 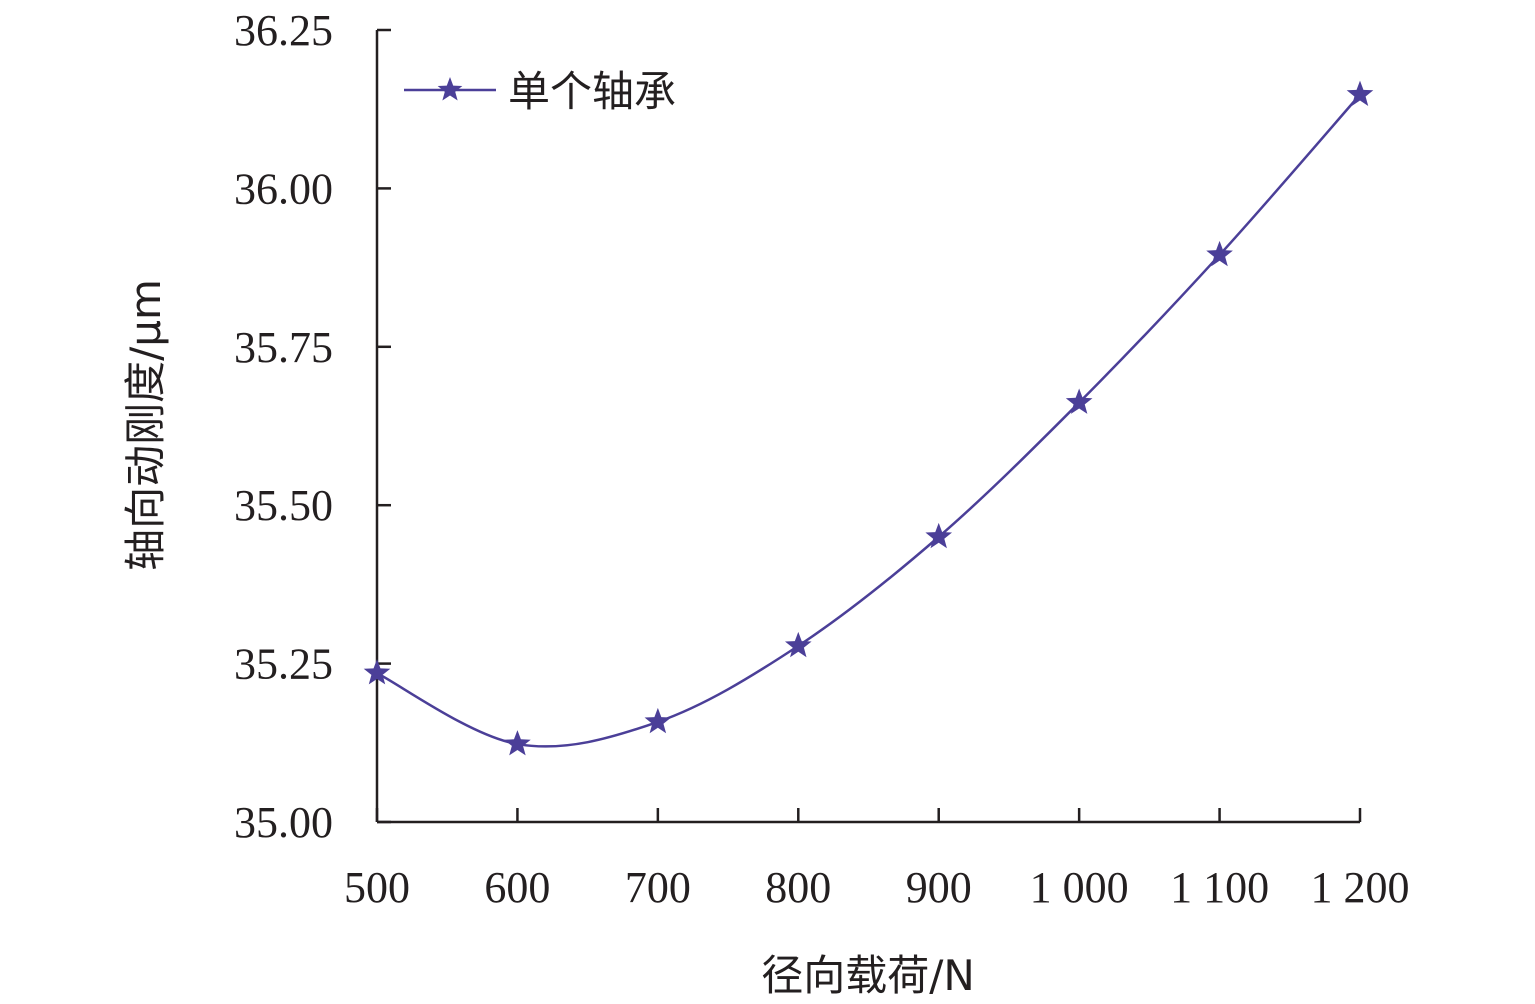 I want to click on x-tick-label: 700, so click(x=658, y=887).